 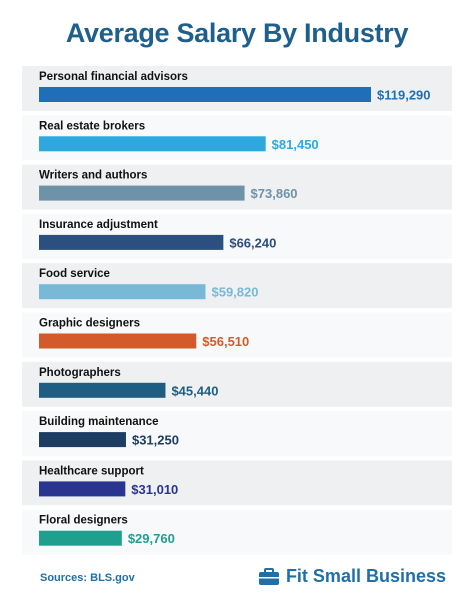 I want to click on category-label: Building maintenance, so click(x=99, y=422).